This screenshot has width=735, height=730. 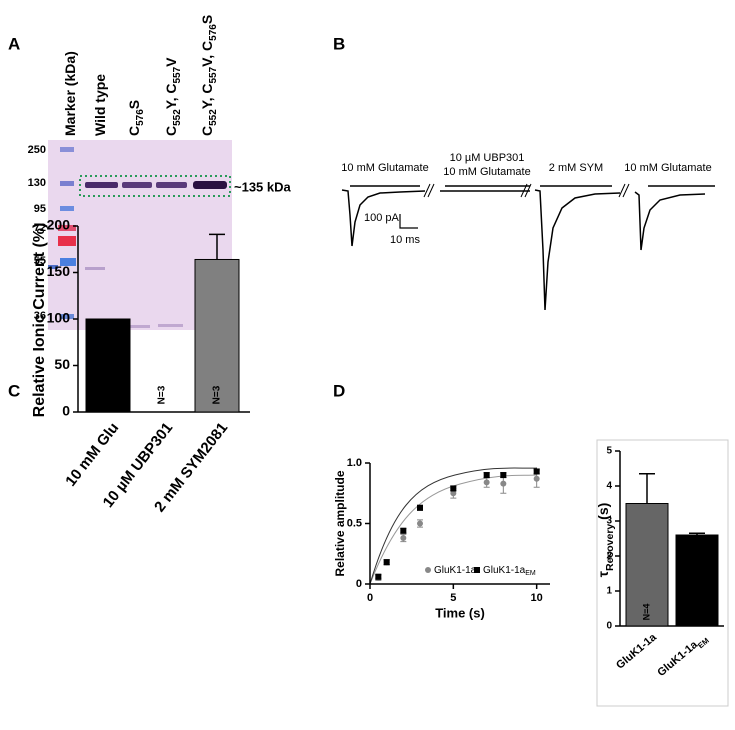 I want to click on lane-label: C552Y, C557V, C576S, so click(x=209, y=75).